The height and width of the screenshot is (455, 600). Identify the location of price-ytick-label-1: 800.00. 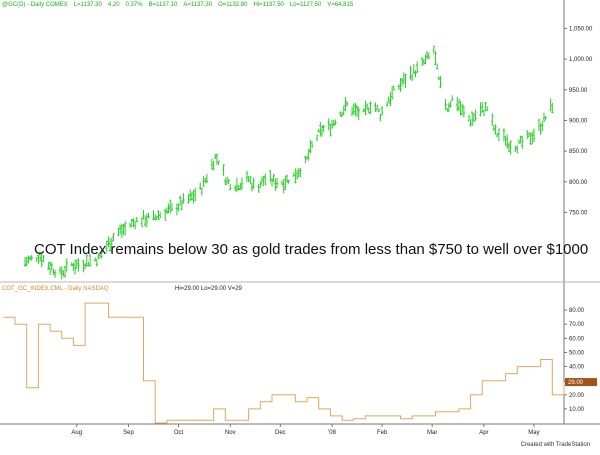
(578, 183).